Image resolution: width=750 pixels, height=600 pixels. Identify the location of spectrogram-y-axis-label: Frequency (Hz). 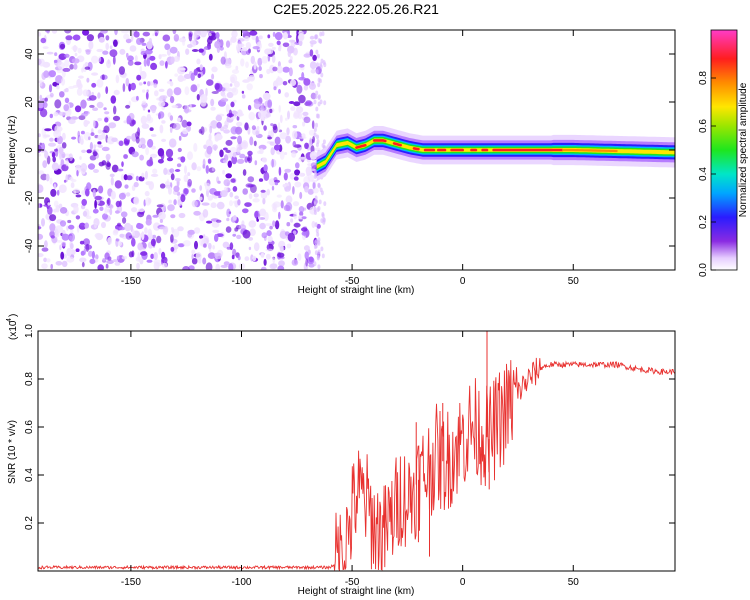
(12, 150).